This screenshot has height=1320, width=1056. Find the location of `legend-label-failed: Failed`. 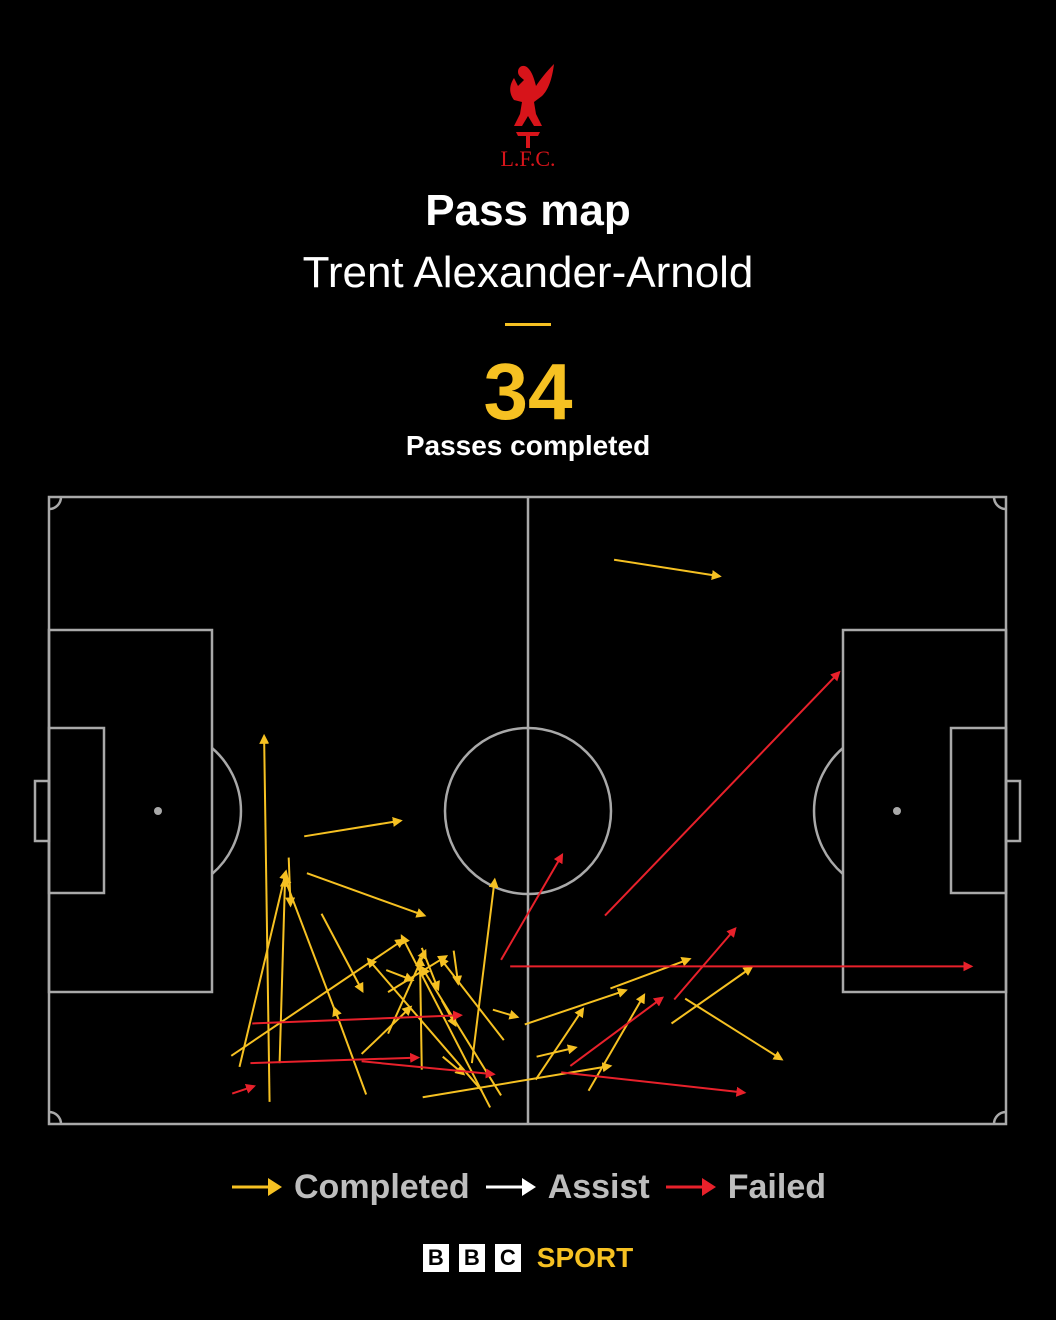

legend-label-failed: Failed is located at coordinates (776, 1186).